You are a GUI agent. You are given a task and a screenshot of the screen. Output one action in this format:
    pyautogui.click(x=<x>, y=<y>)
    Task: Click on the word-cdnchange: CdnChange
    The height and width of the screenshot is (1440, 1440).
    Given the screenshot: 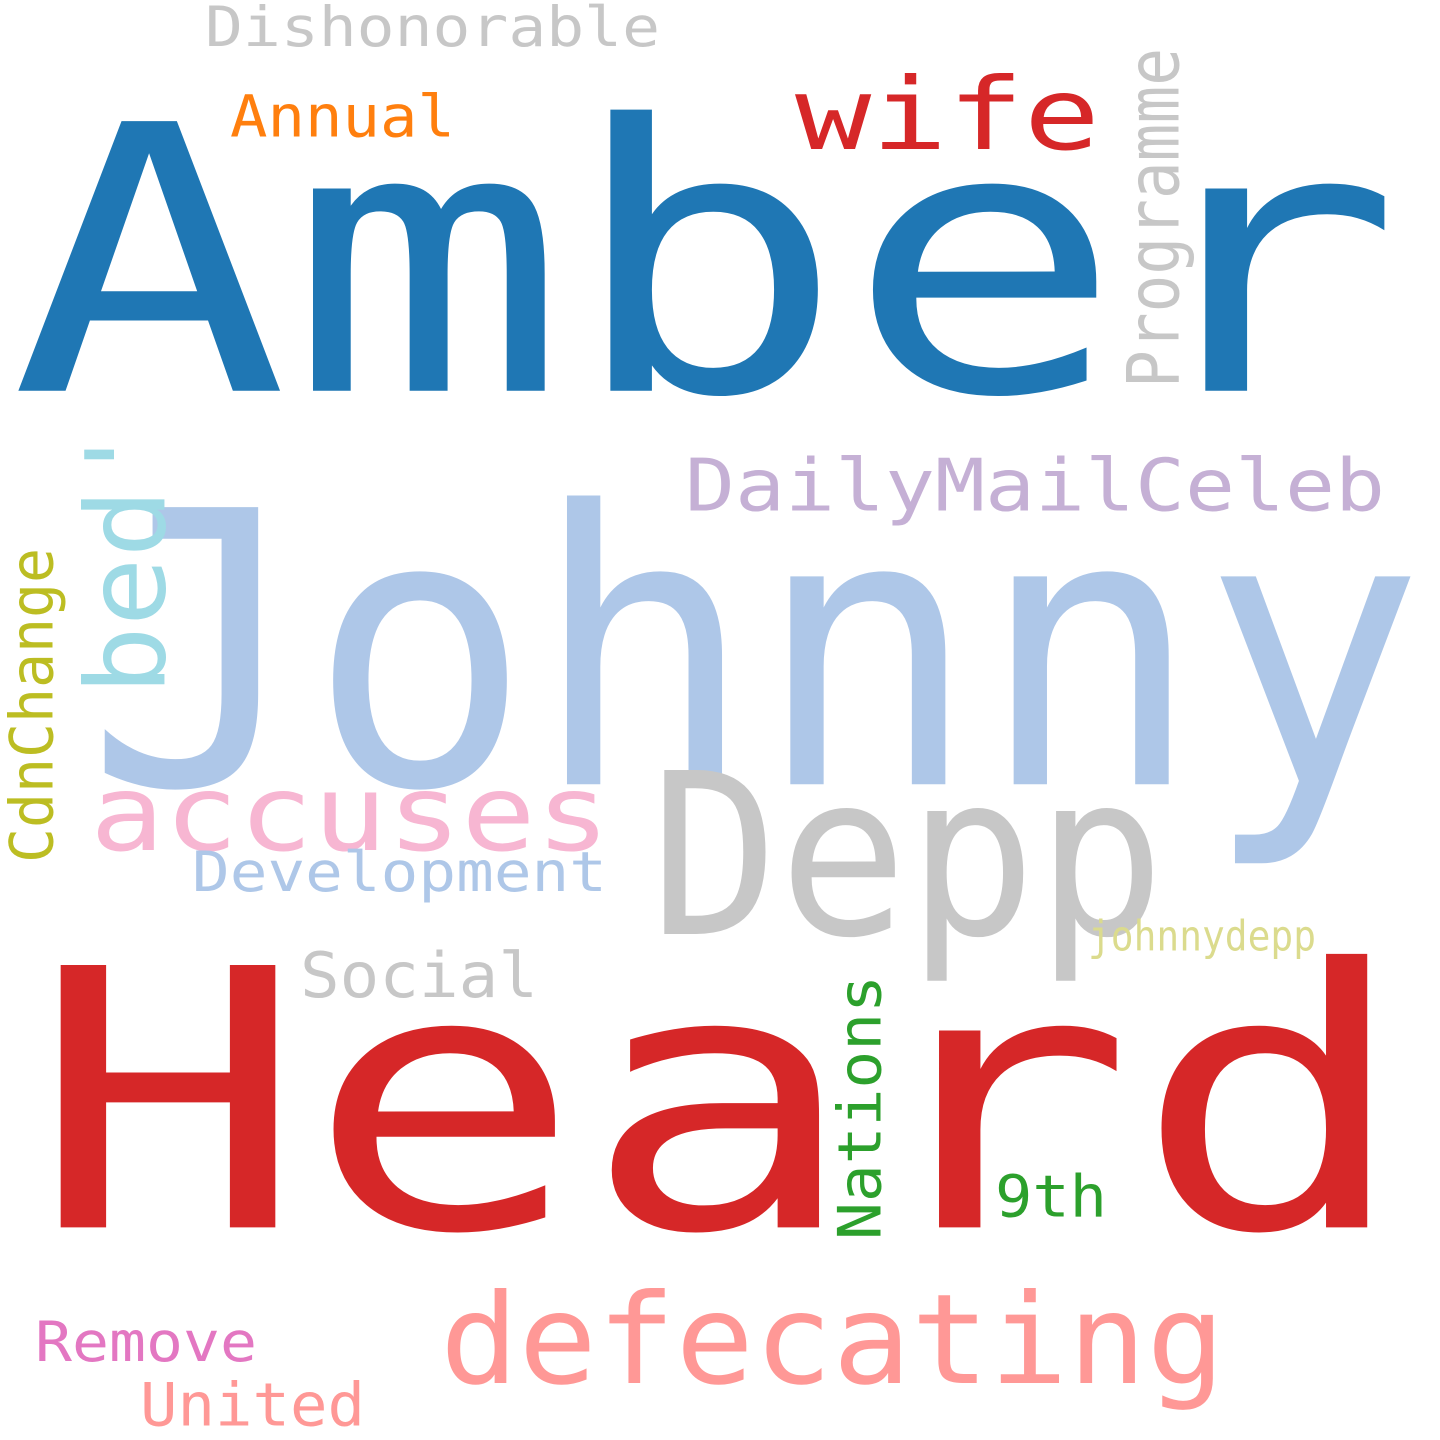 What is the action you would take?
    pyautogui.click(x=33, y=705)
    